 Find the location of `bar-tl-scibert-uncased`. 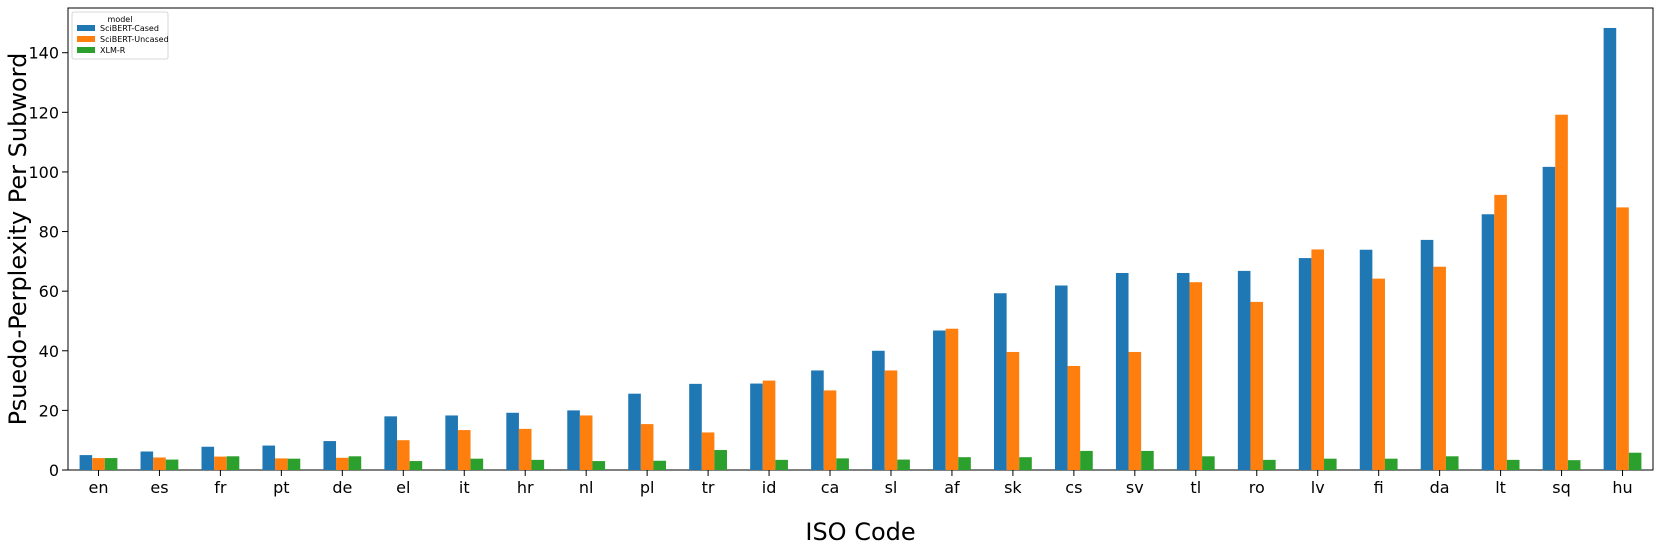

bar-tl-scibert-uncased is located at coordinates (1196, 376).